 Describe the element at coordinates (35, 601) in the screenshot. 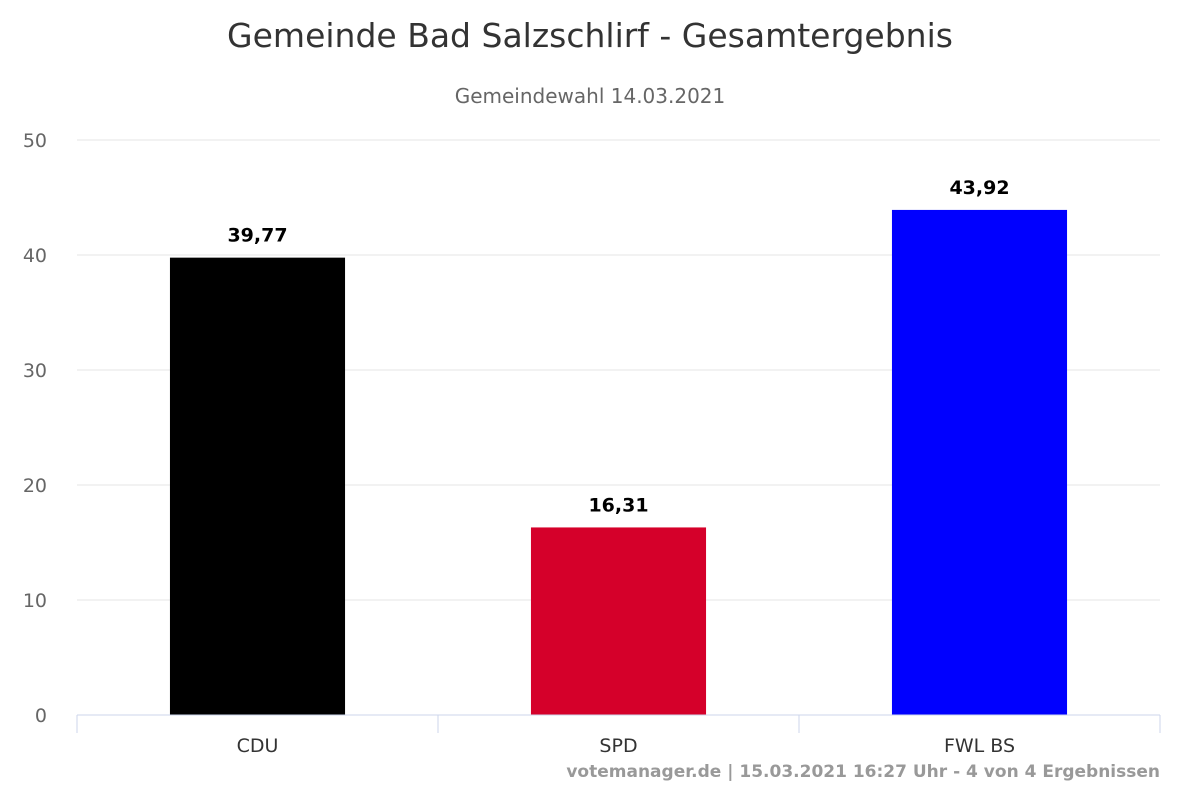

I see `y-tick-label: 10` at that location.